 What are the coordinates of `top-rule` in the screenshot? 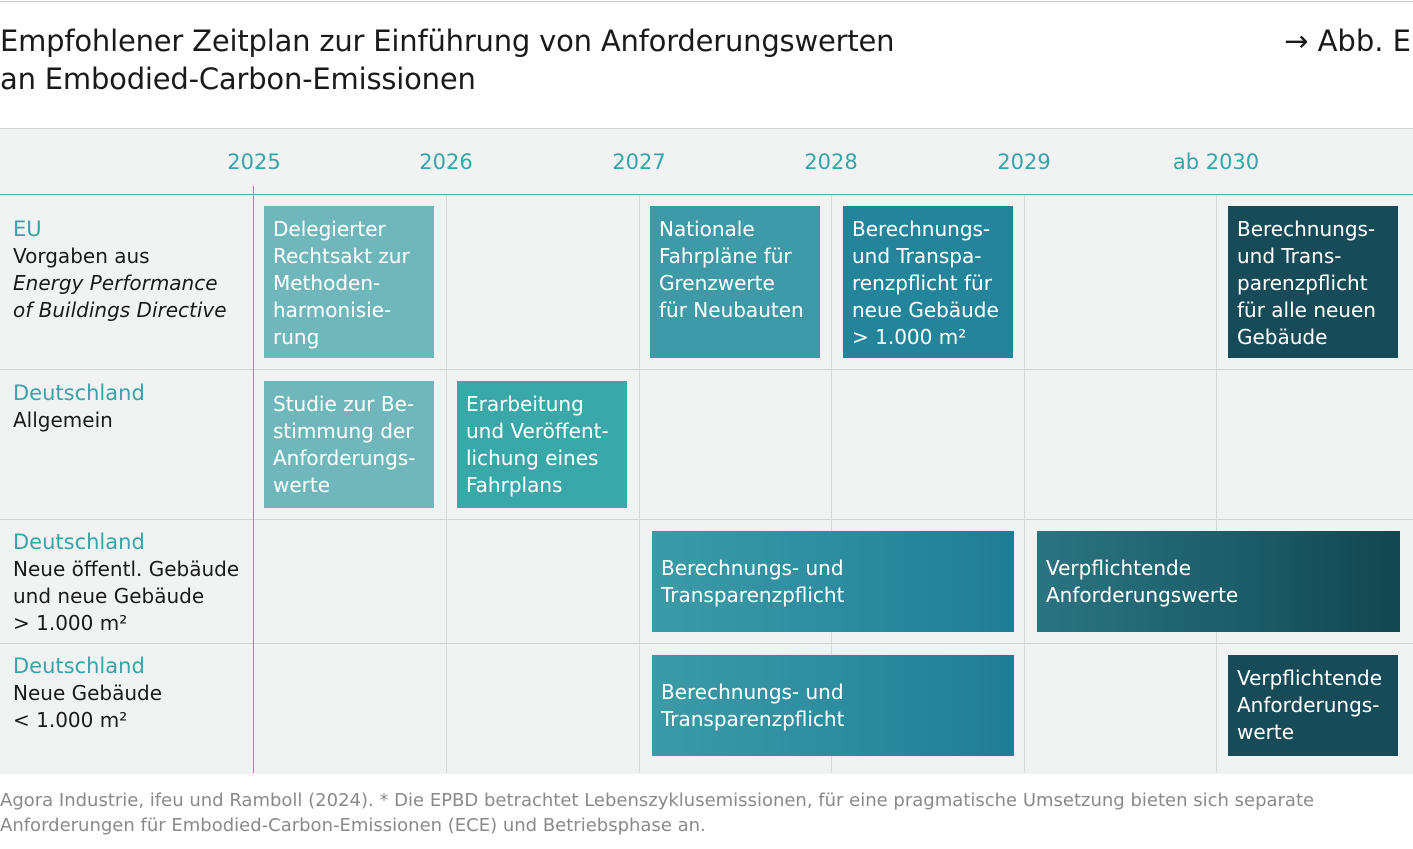 It's located at (706, 1).